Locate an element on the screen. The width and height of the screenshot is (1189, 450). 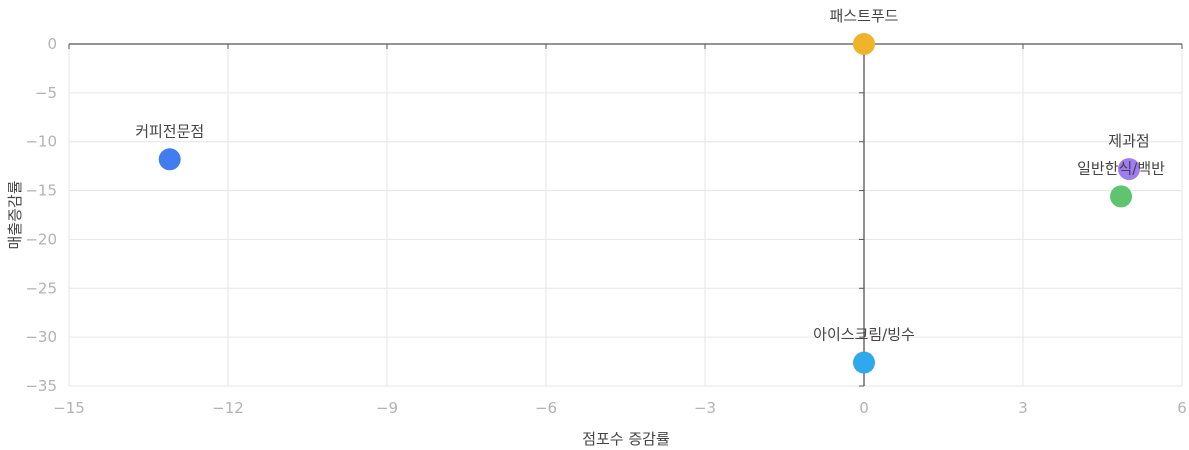
x-tick-label: 3 is located at coordinates (1023, 408).